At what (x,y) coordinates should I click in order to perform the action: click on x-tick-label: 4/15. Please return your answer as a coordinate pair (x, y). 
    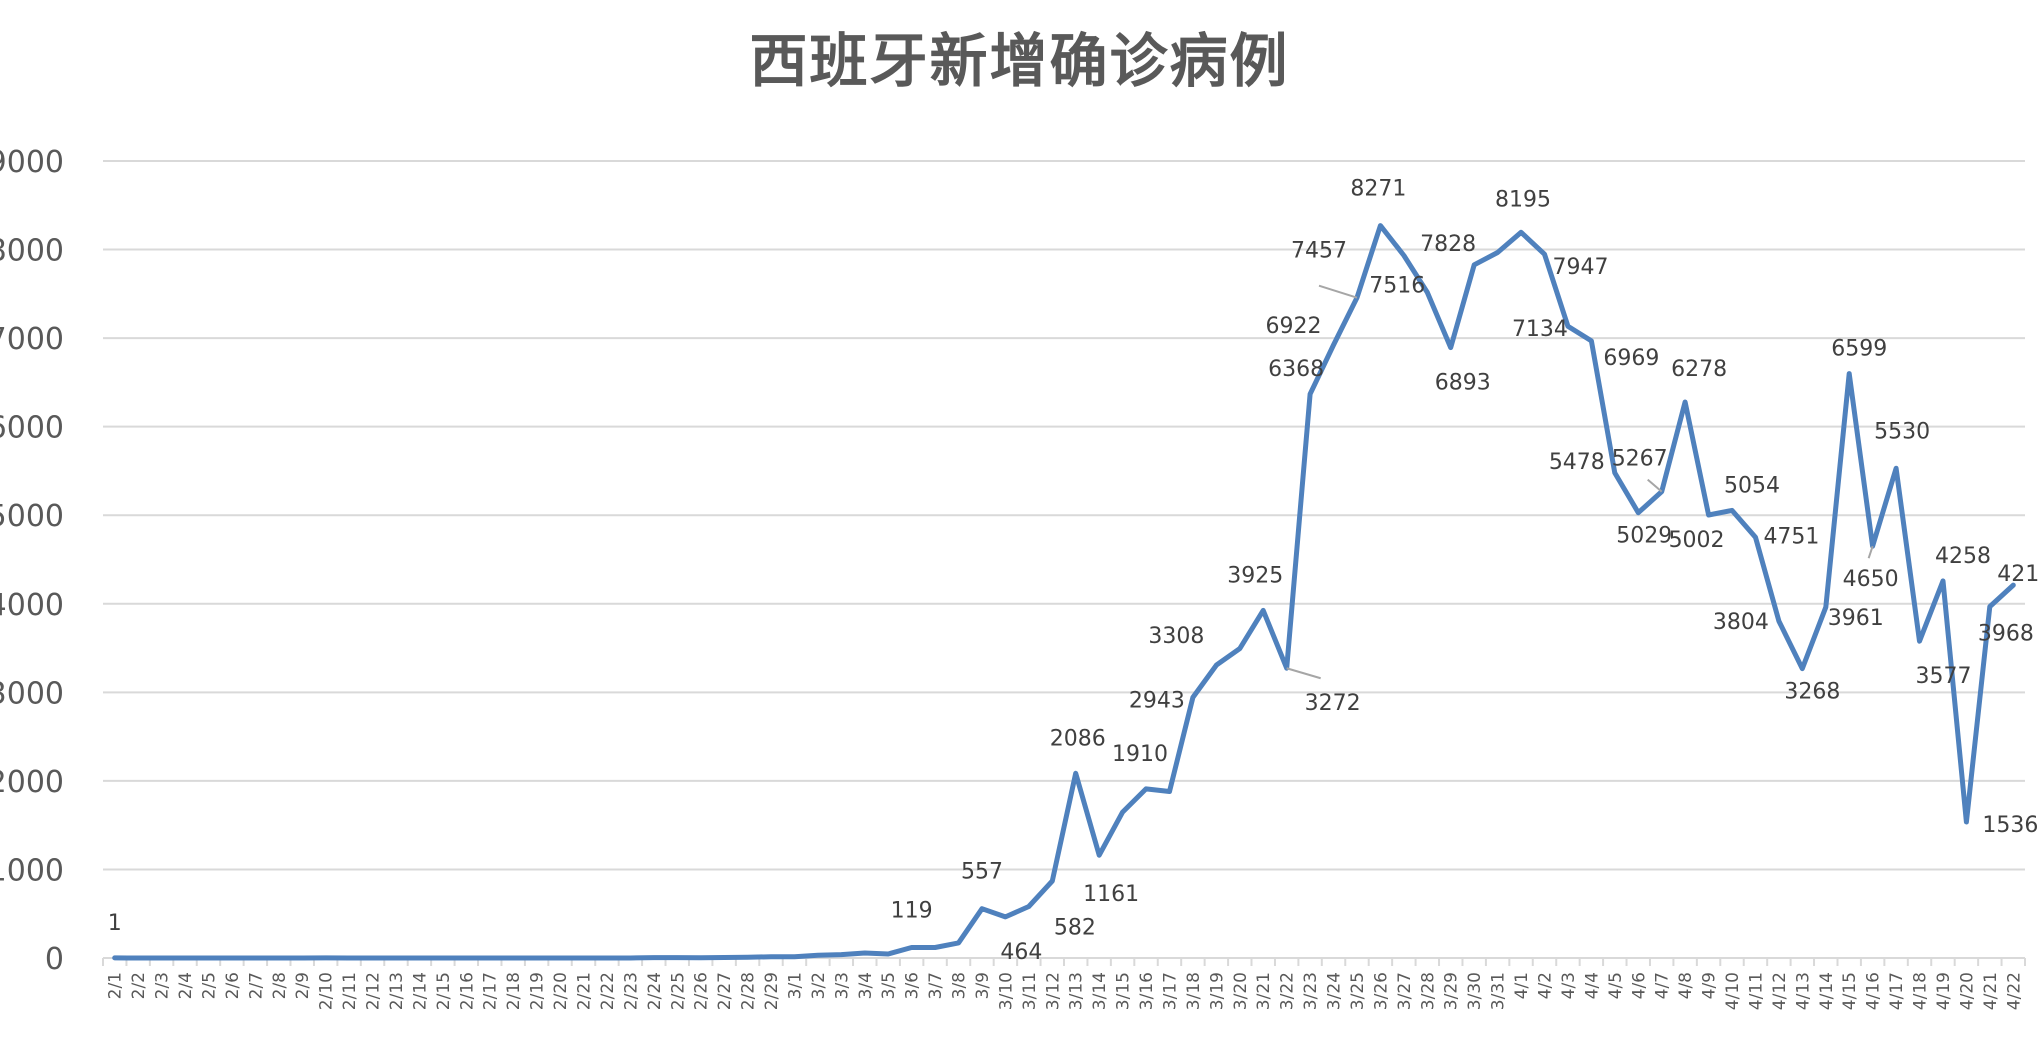
    Looking at the image, I should click on (1850, 991).